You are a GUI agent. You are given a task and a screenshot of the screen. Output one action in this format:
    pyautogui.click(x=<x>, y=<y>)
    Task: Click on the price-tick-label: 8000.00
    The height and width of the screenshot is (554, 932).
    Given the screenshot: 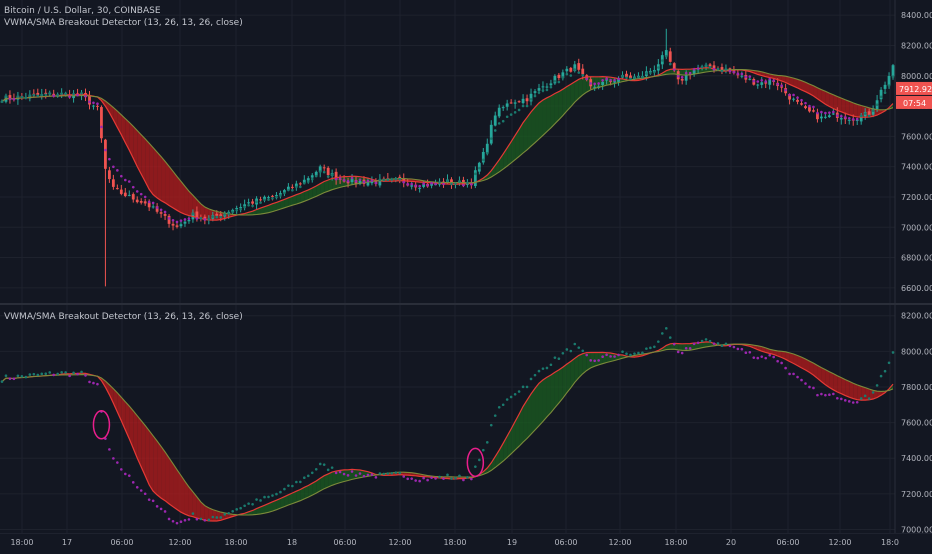 What is the action you would take?
    pyautogui.click(x=916, y=351)
    